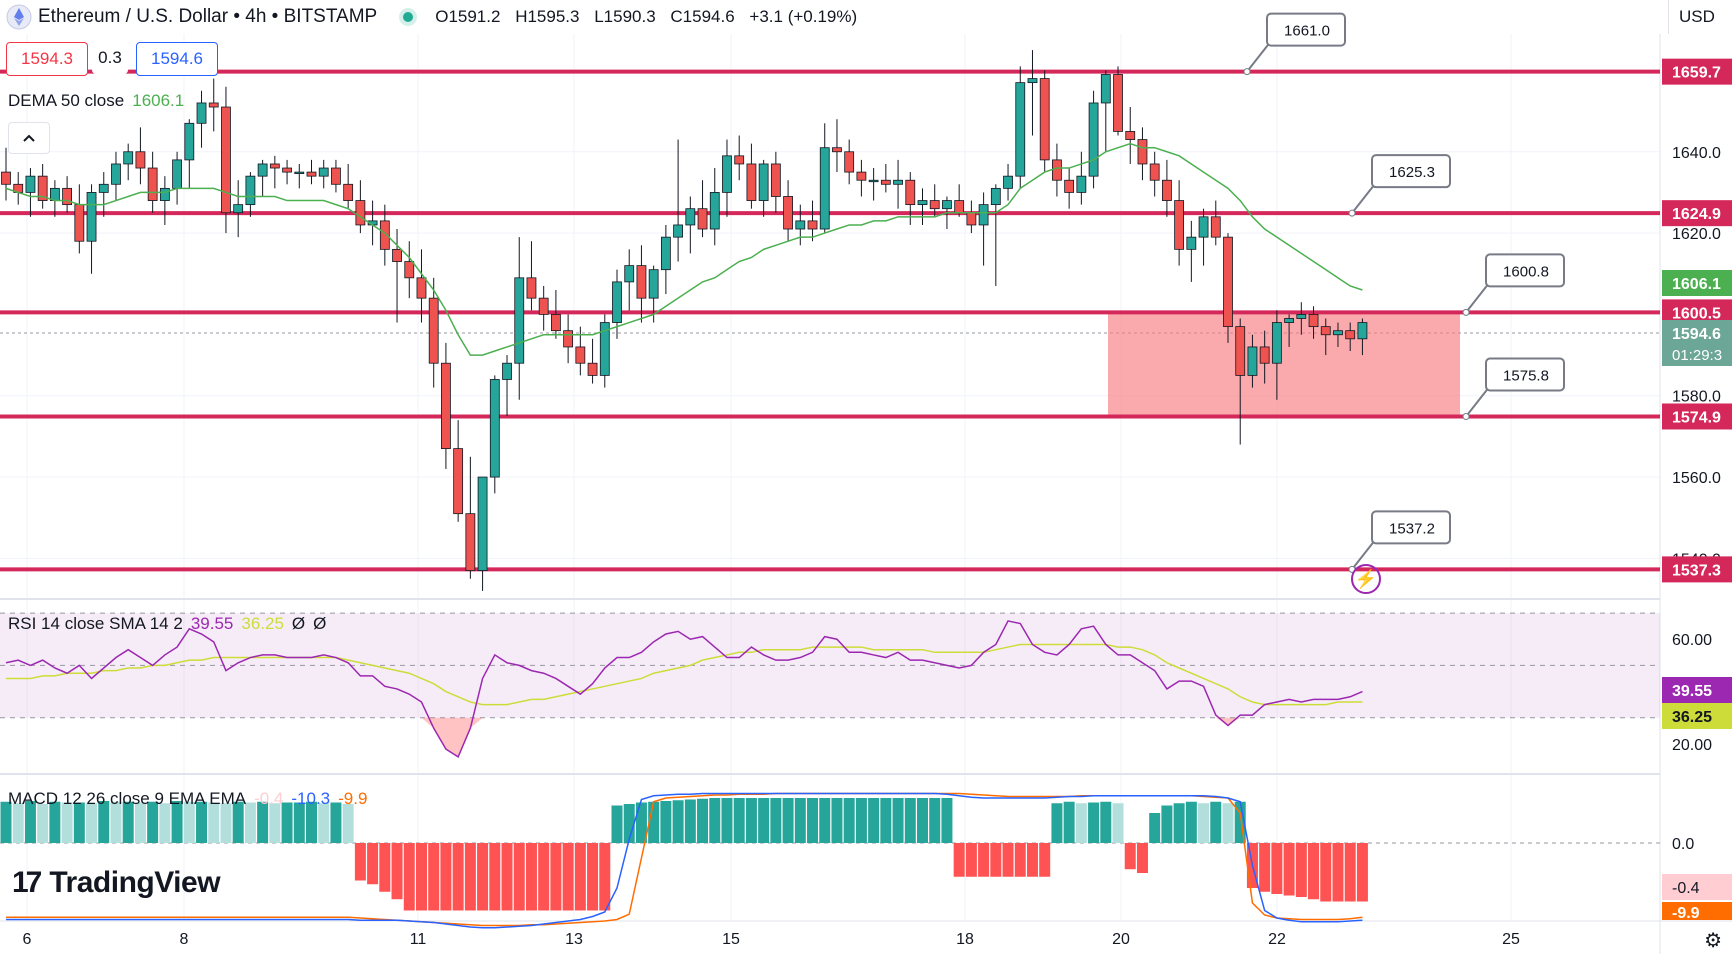 Image resolution: width=1732 pixels, height=954 pixels. I want to click on time-tick-label: 13, so click(574, 939).